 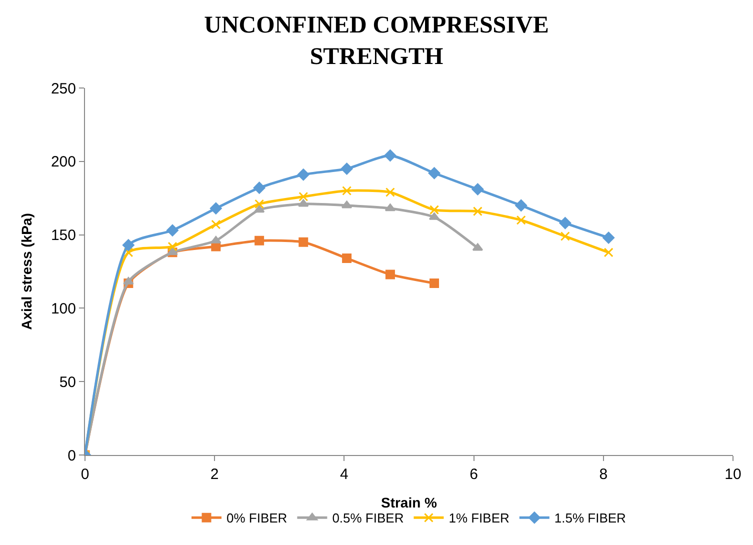 I want to click on legend-label: 1% FIBER, so click(x=479, y=518).